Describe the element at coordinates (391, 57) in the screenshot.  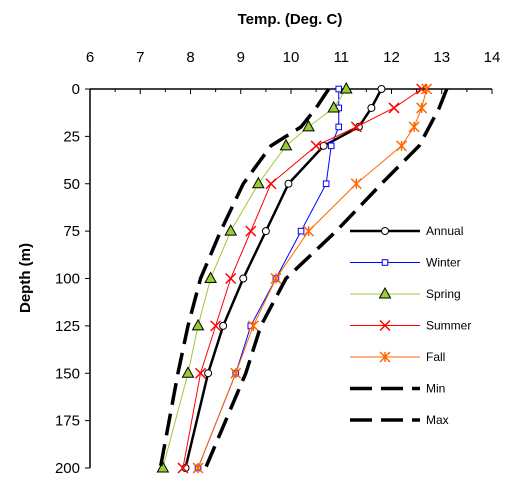
I see `x-tick-label: 12` at that location.